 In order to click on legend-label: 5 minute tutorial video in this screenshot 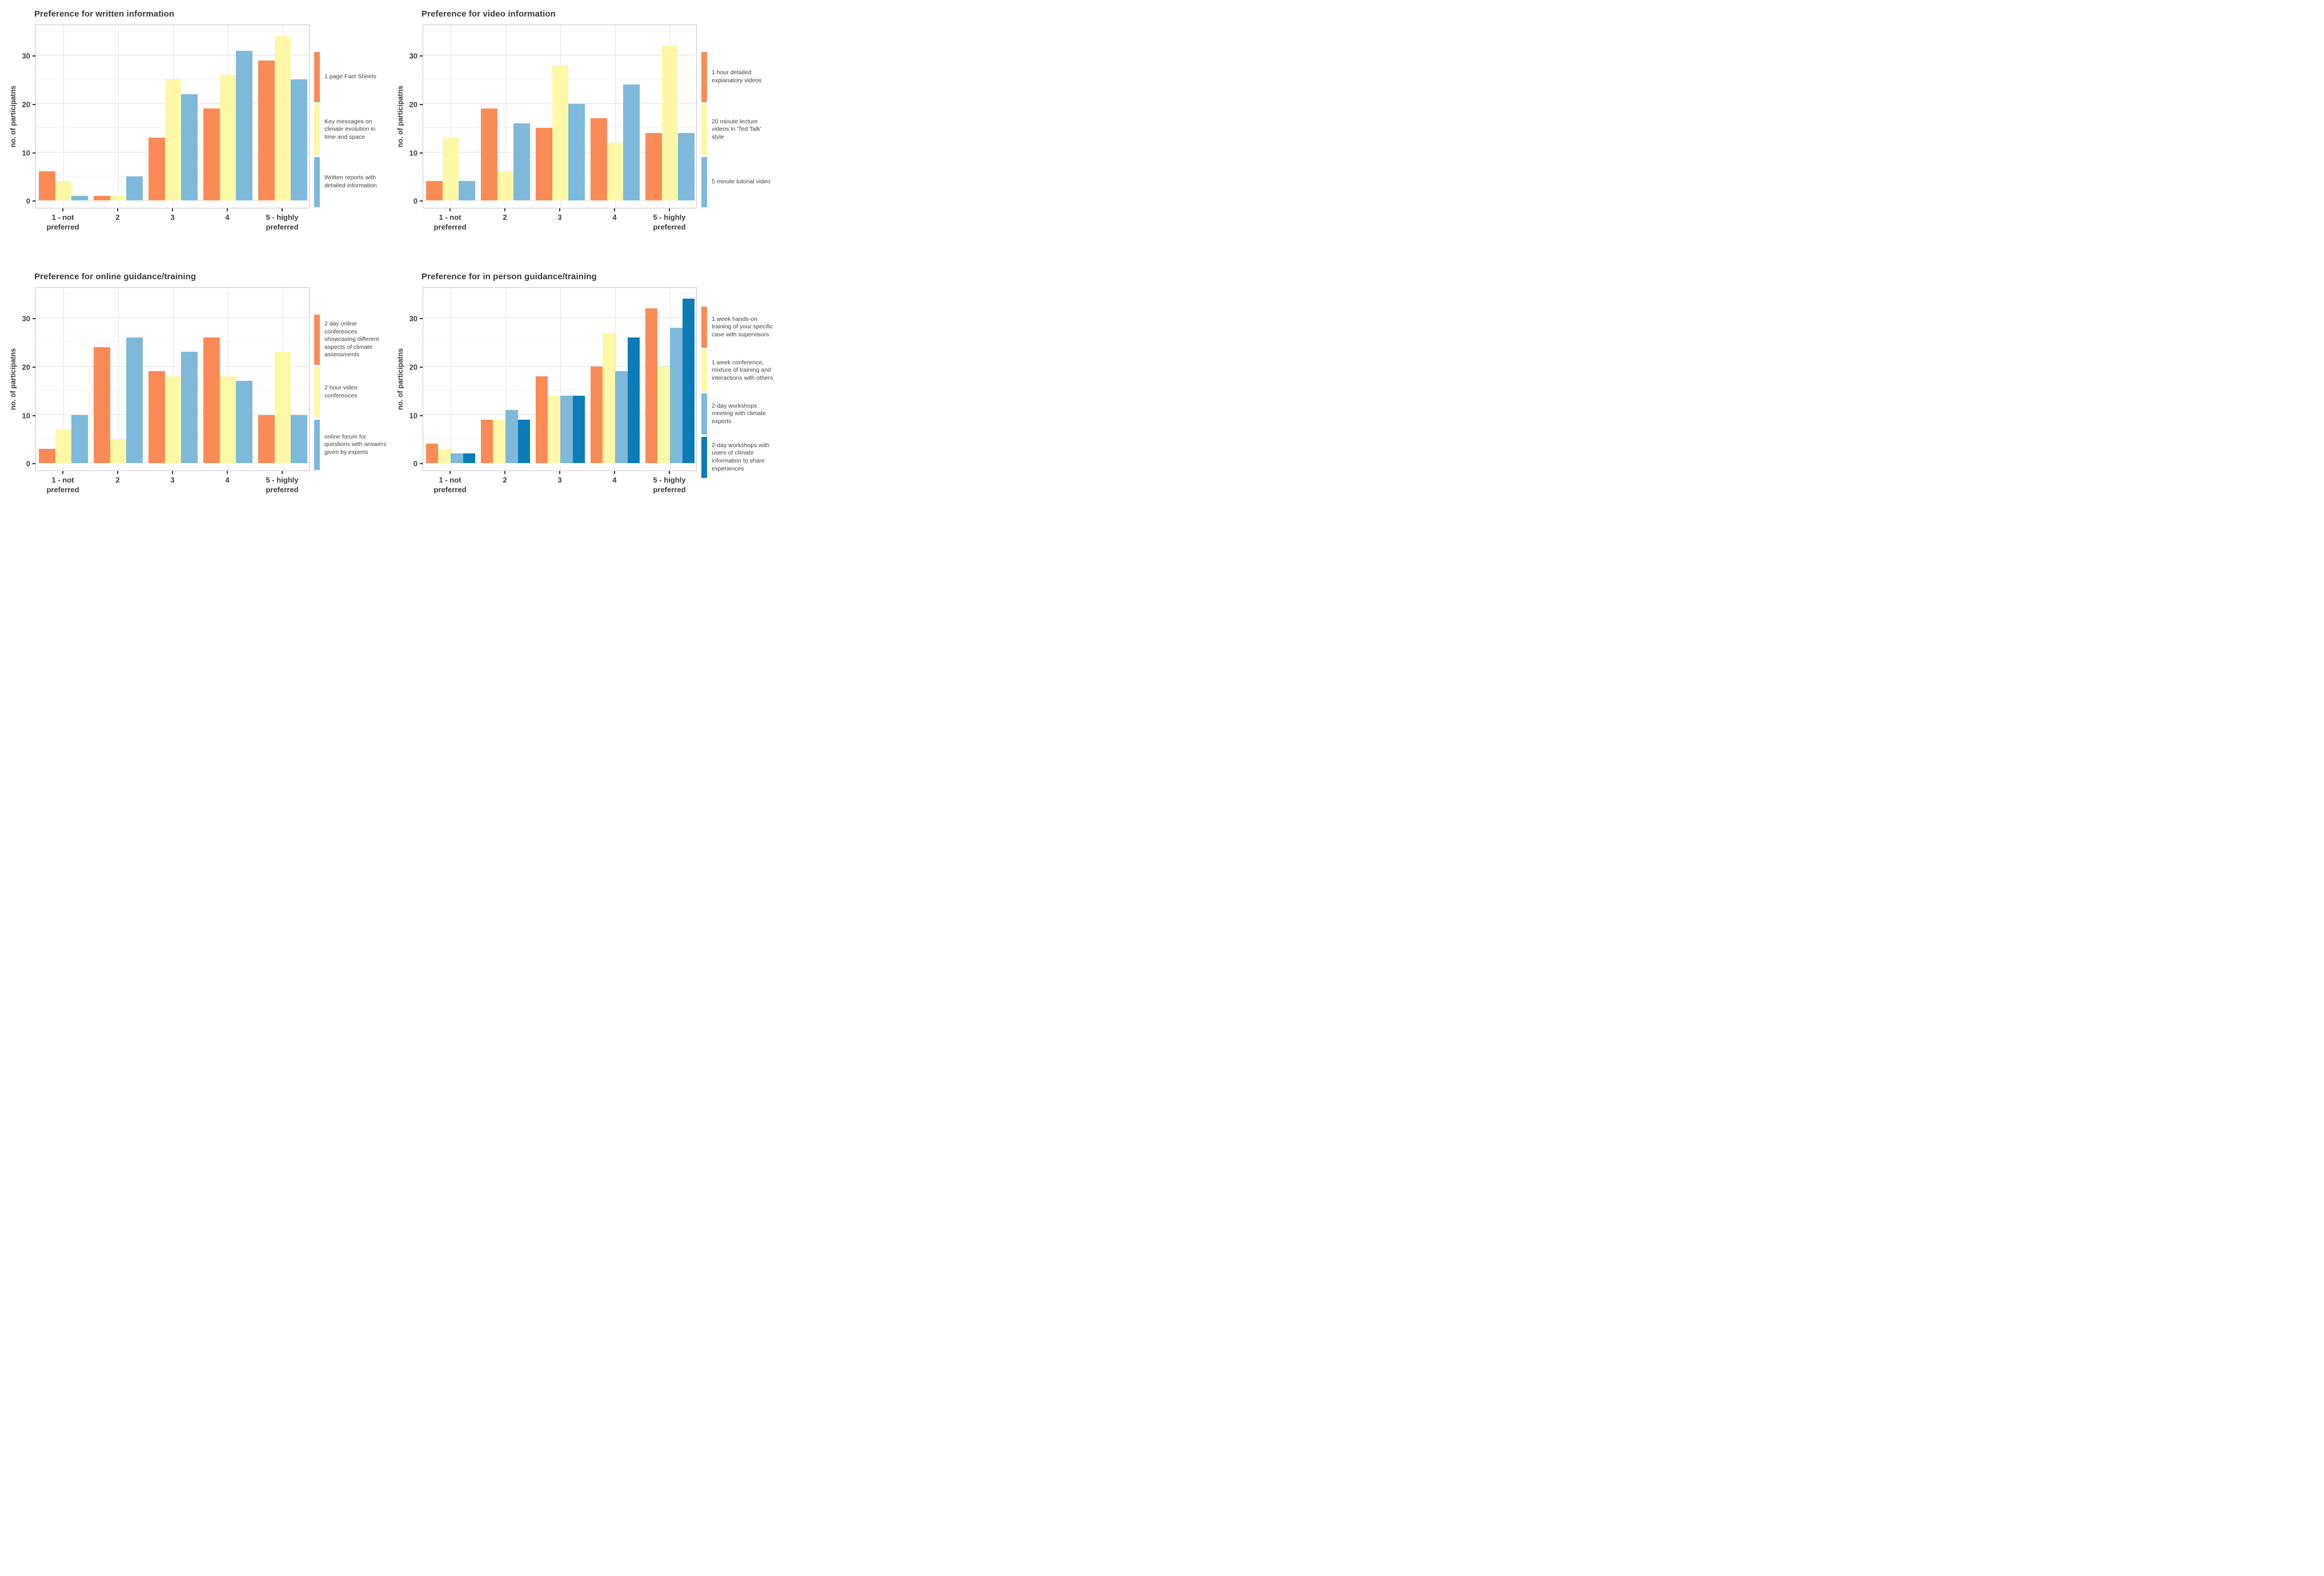, I will do `click(741, 182)`.